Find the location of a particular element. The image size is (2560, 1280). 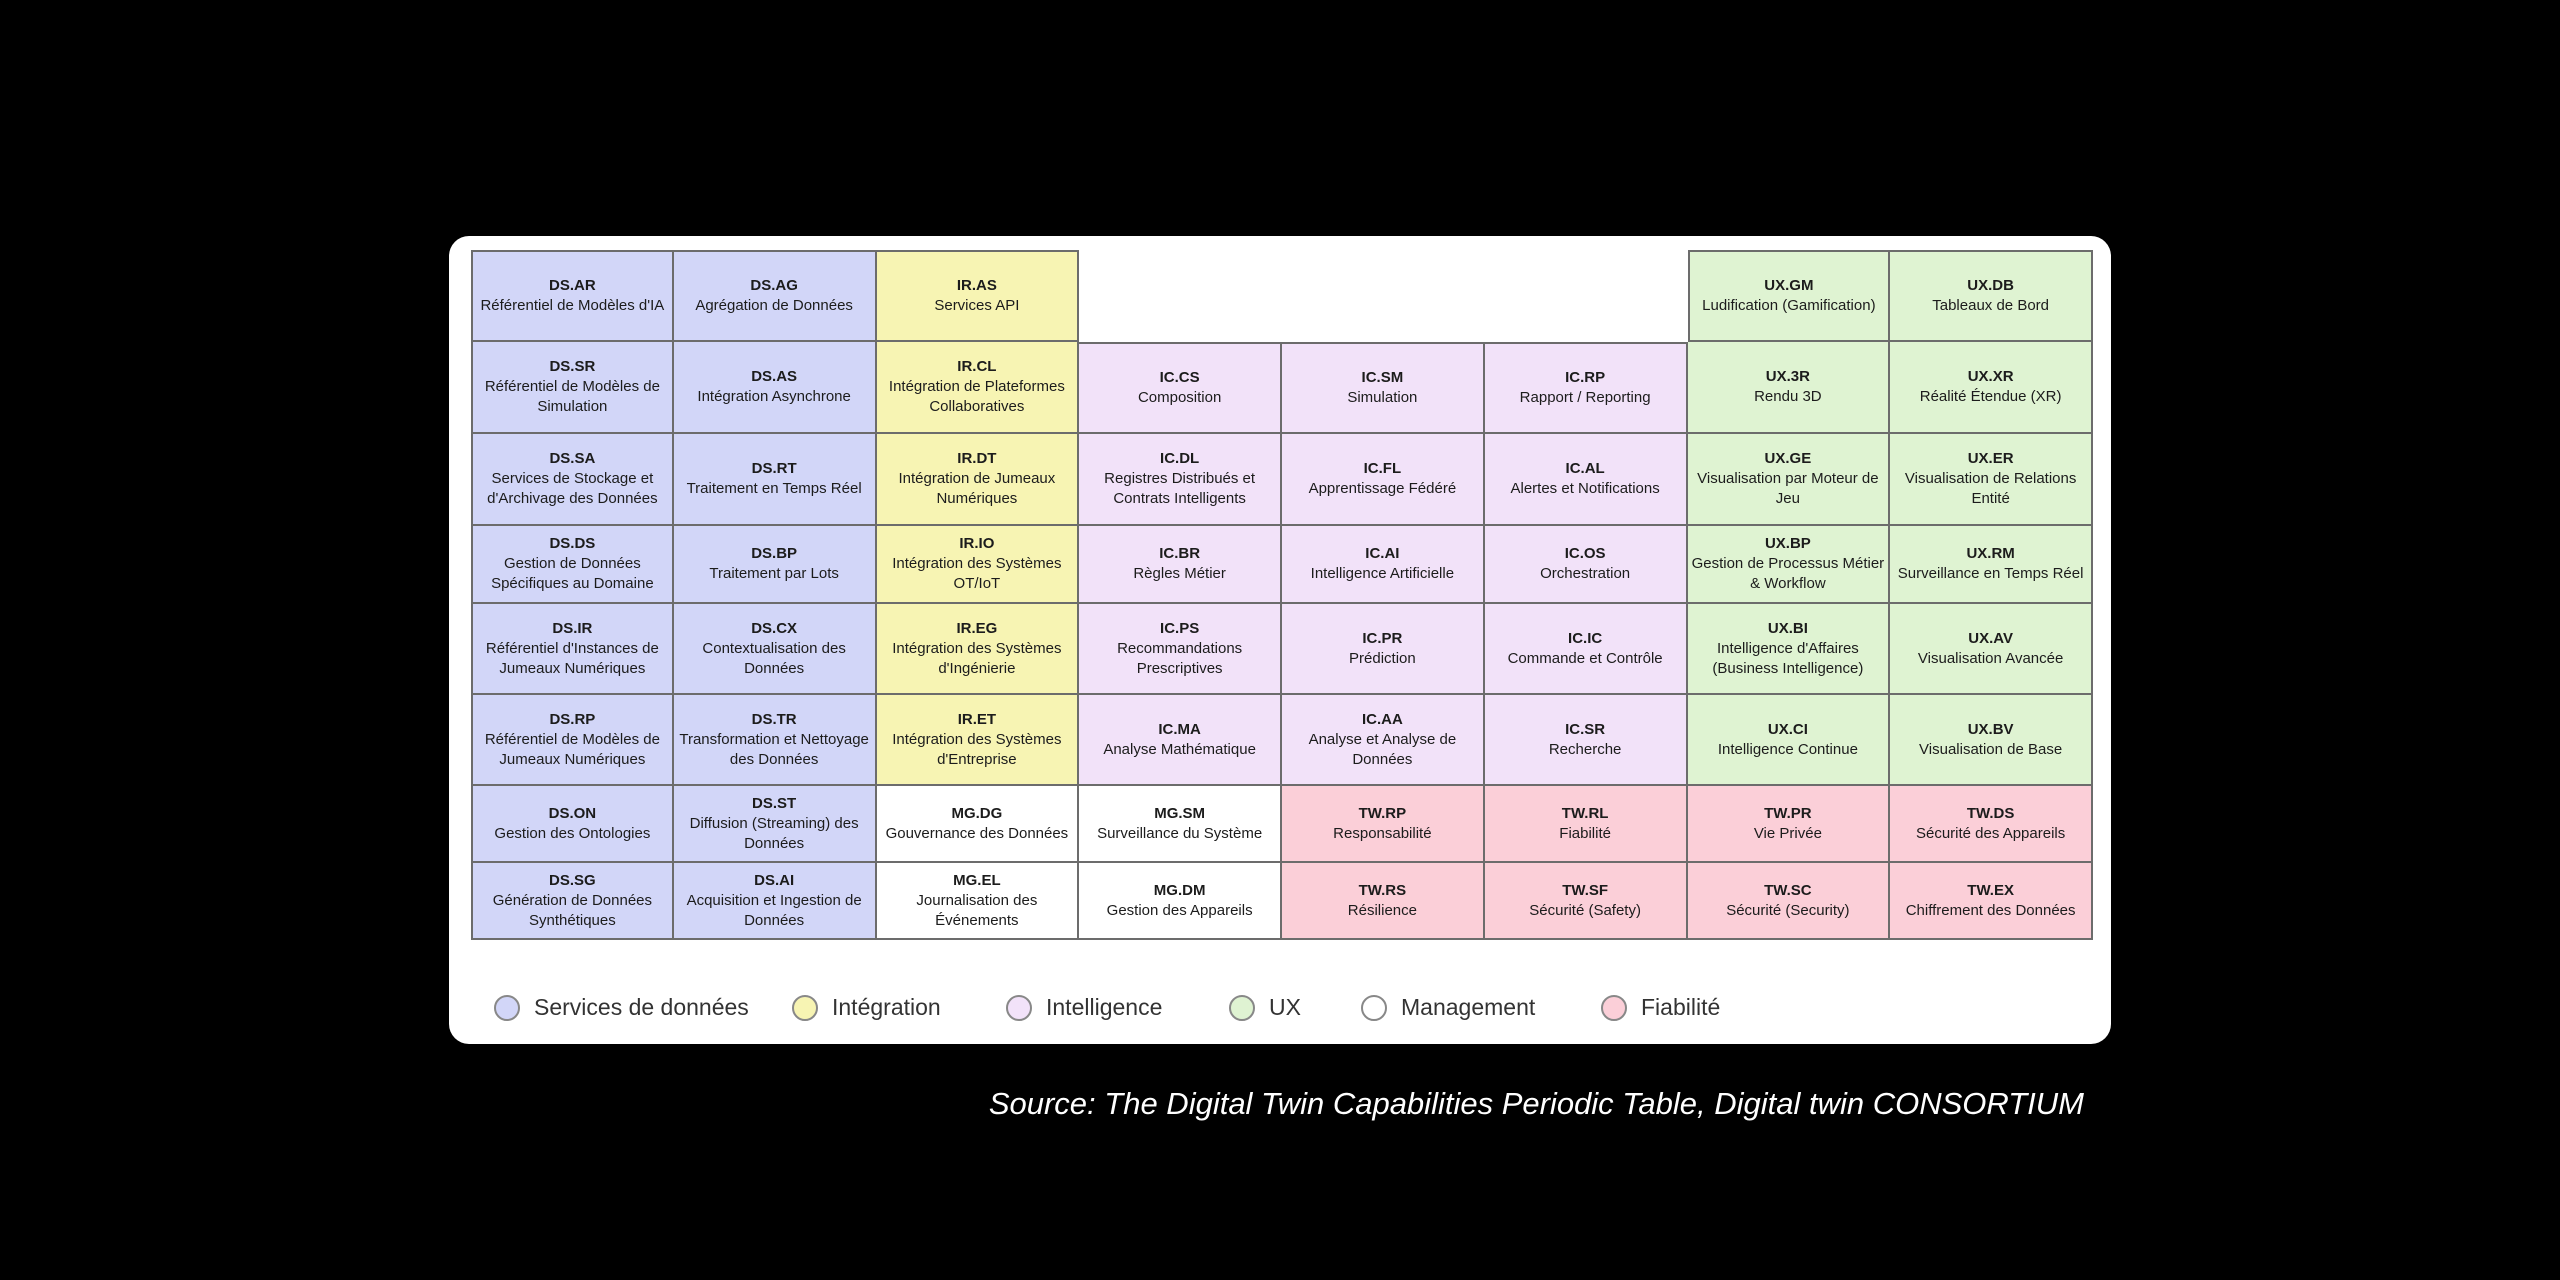

capability-cell-ic-al: IC.AL Alertes et Notifications is located at coordinates (1586, 480).